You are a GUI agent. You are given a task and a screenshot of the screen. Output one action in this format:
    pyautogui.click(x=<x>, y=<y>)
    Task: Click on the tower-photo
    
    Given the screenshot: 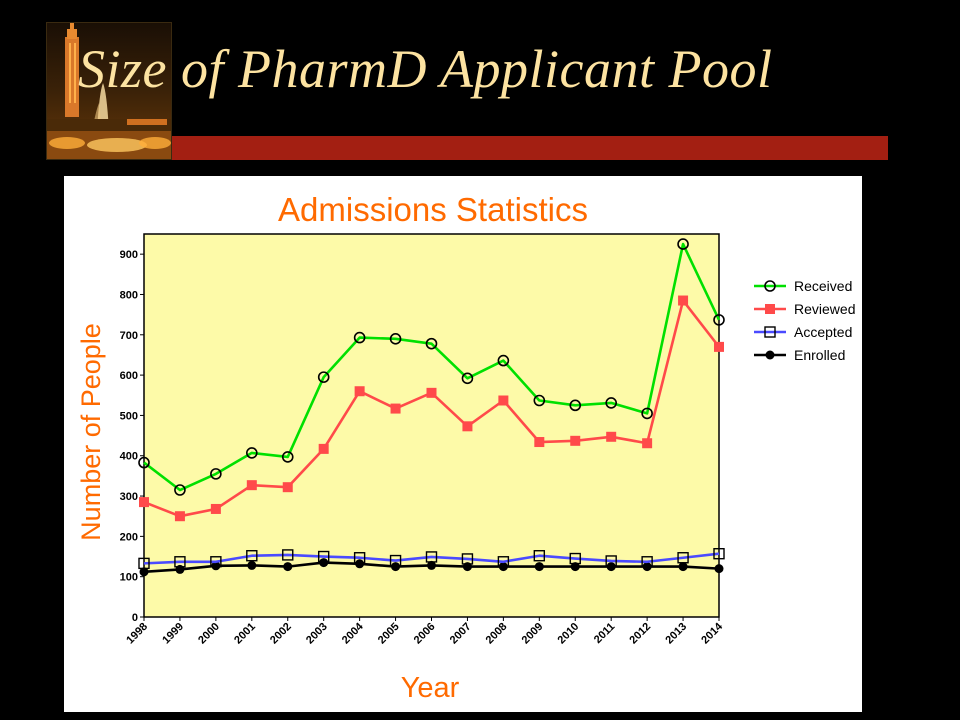 What is the action you would take?
    pyautogui.click(x=109, y=91)
    